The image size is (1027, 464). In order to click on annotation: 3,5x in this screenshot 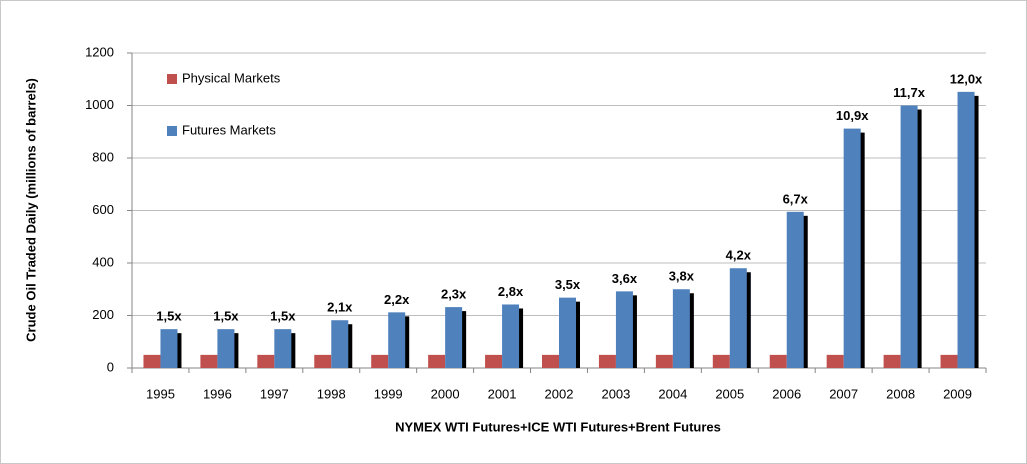, I will do `click(568, 284)`.